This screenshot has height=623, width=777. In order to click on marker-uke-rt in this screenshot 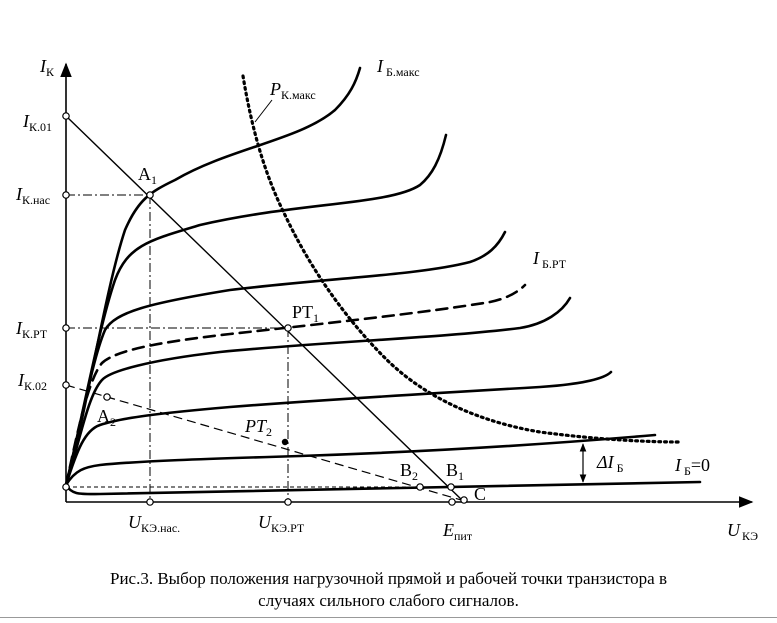, I will do `click(288, 502)`.